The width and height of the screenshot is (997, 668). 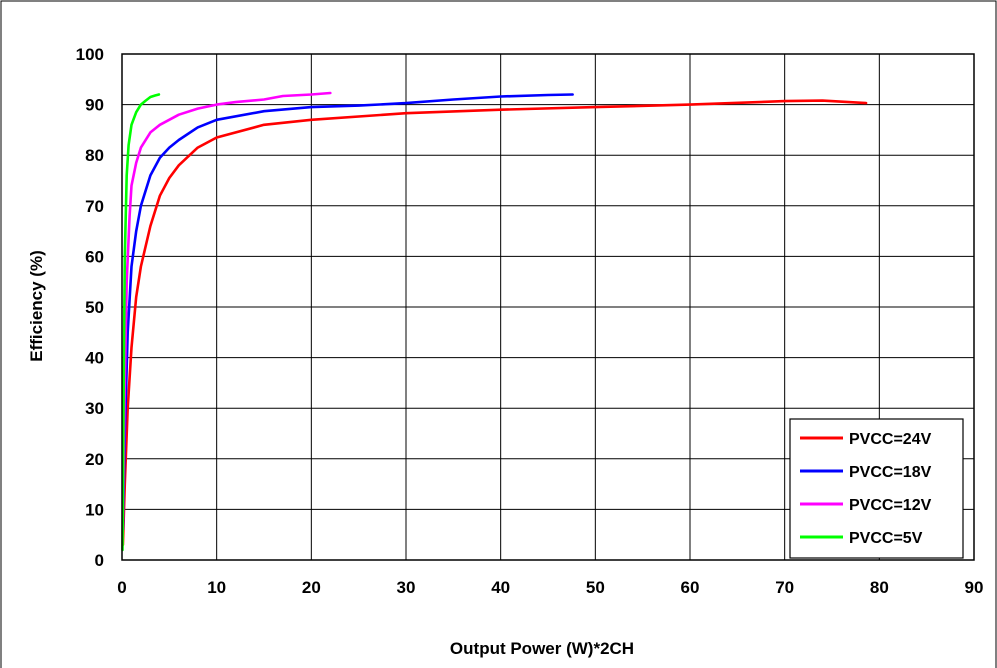 What do you see at coordinates (90, 54) in the screenshot?
I see `y-tick-label: 100` at bounding box center [90, 54].